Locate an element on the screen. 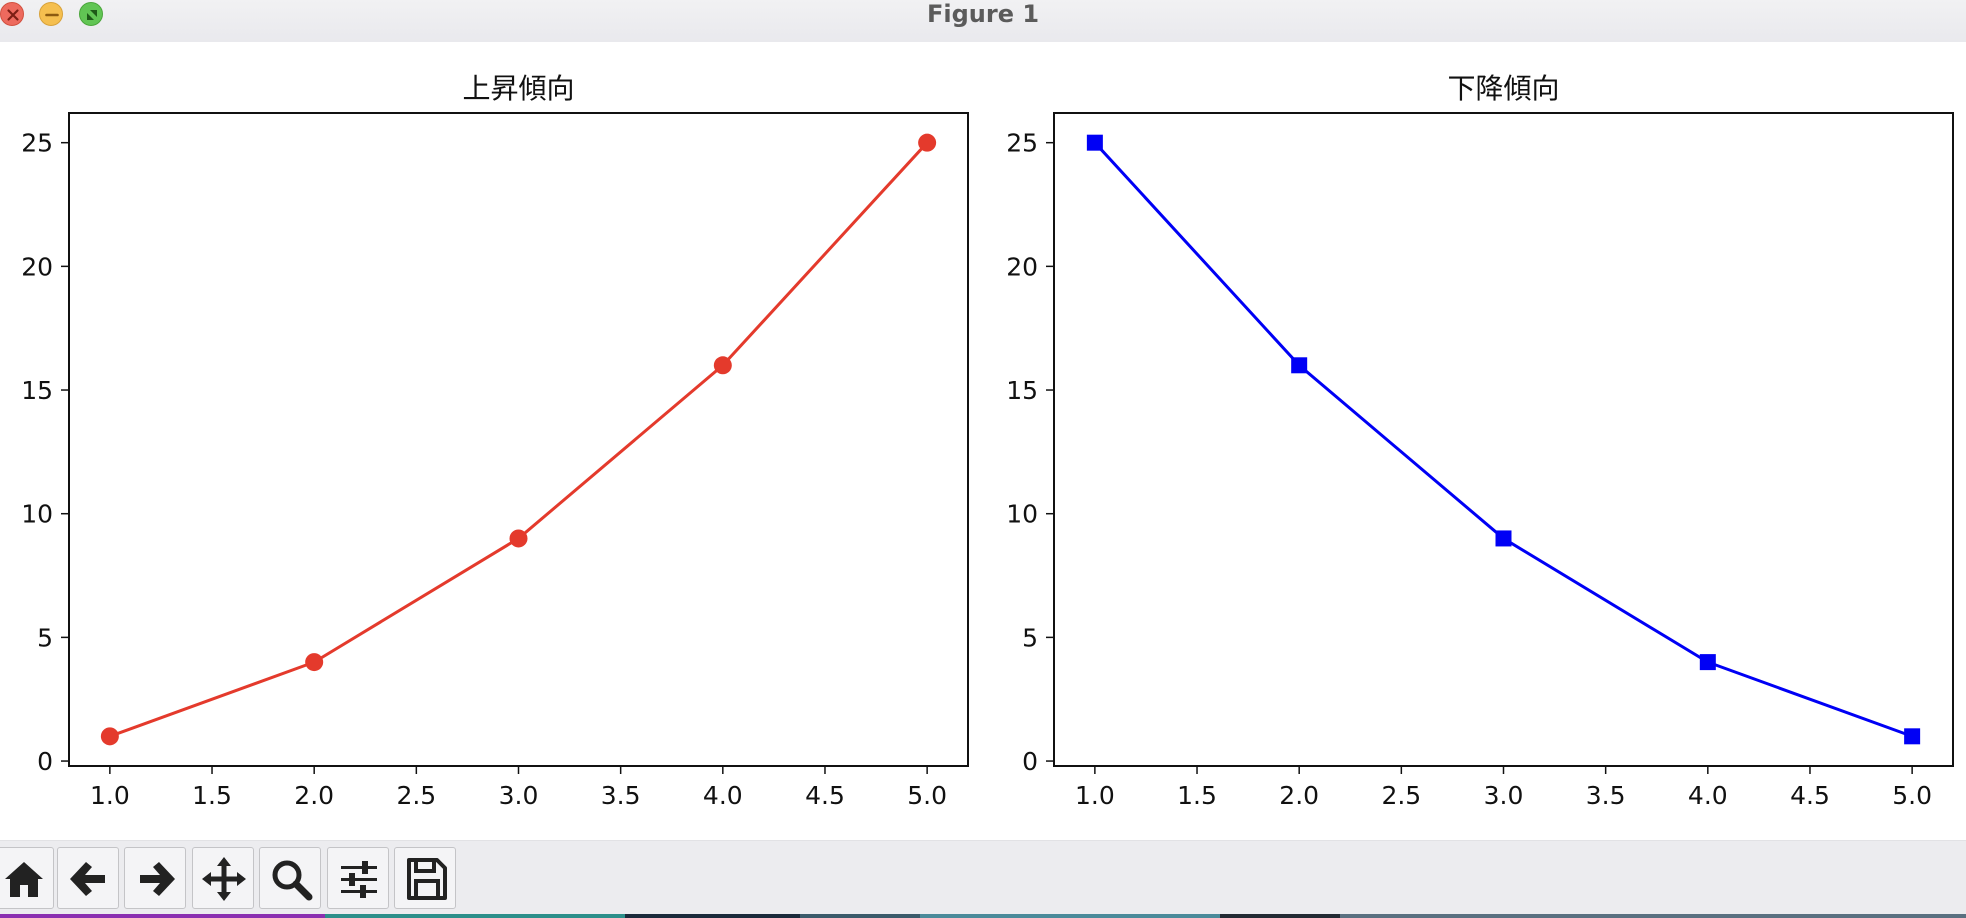 This screenshot has height=918, width=1966. configure-subplots-button is located at coordinates (358, 878).